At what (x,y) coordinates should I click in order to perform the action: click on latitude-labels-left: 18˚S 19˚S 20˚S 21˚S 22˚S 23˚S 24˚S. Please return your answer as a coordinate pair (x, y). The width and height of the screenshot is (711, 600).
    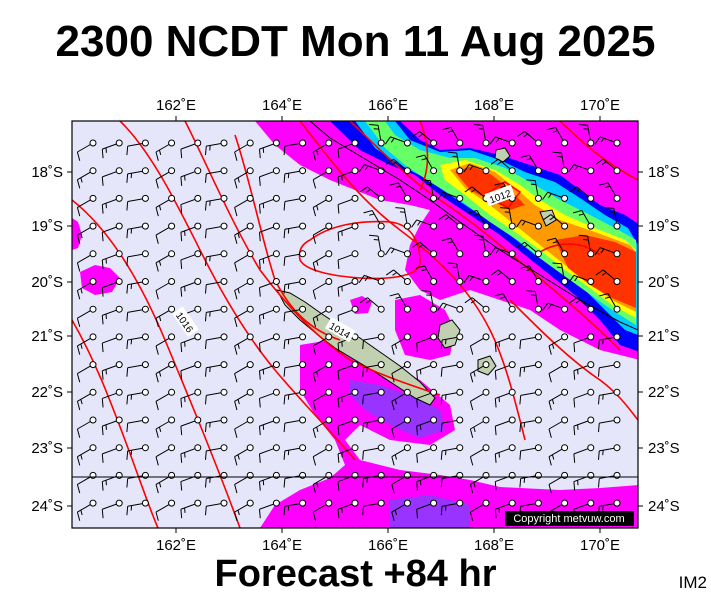
    Looking at the image, I should click on (47, 339).